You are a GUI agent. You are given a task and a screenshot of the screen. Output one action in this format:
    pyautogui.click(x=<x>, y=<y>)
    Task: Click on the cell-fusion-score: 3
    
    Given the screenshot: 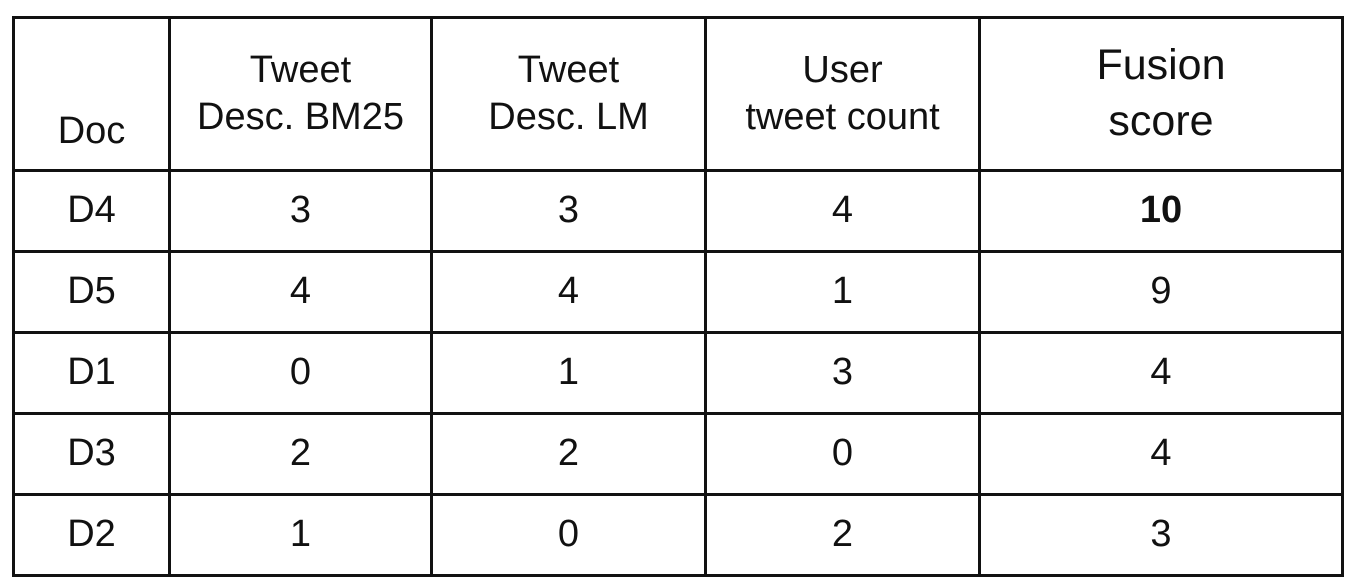 What is the action you would take?
    pyautogui.click(x=1161, y=535)
    